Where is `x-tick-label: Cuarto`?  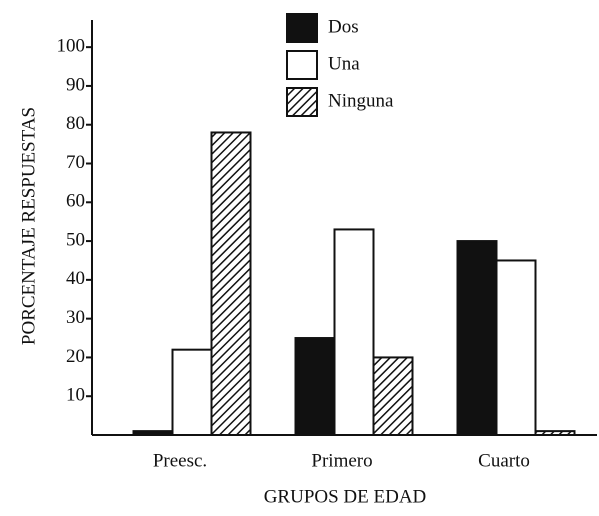
x-tick-label: Cuarto is located at coordinates (504, 460).